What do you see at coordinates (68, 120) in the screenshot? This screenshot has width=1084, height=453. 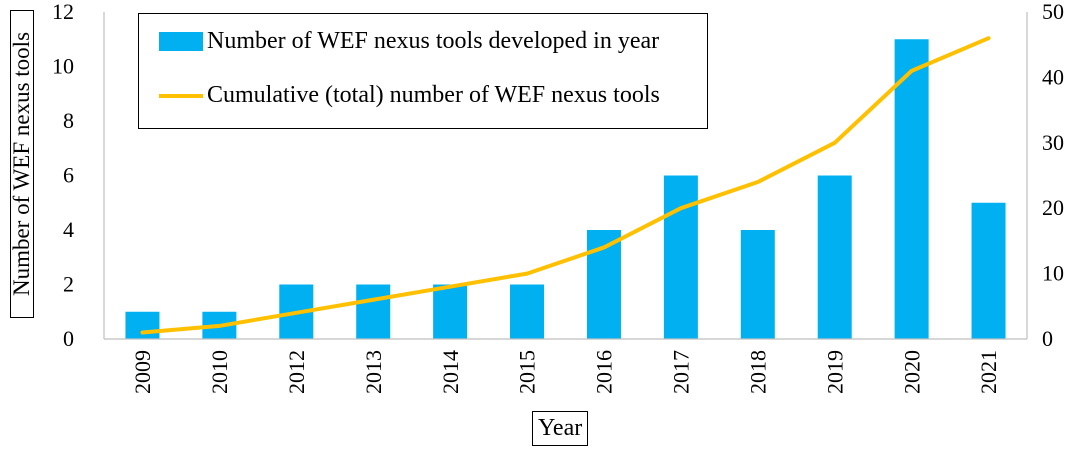 I see `y-tick-left: 8` at bounding box center [68, 120].